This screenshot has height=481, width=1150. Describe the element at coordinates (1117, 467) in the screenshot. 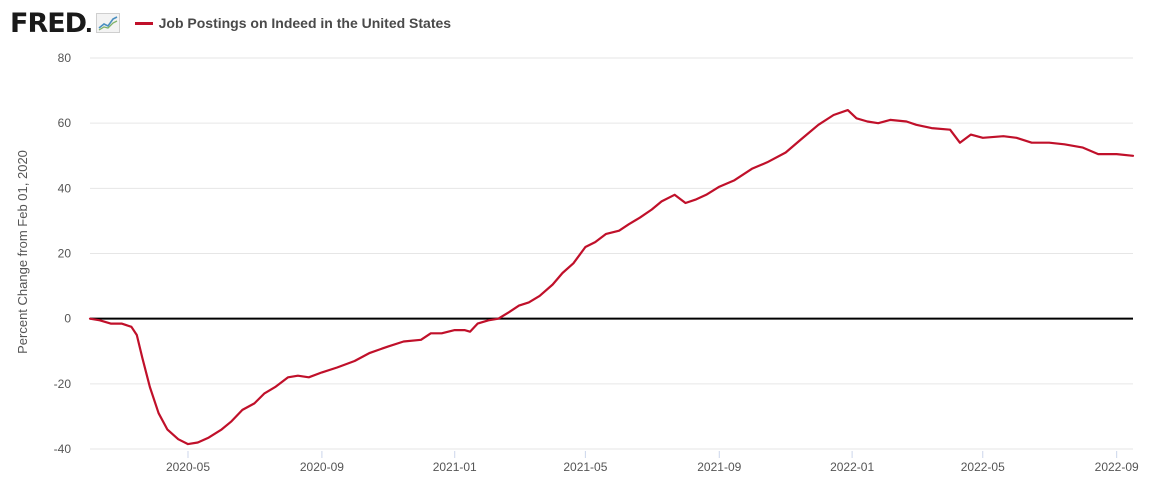

I see `x-tick-label: 2022-09` at that location.